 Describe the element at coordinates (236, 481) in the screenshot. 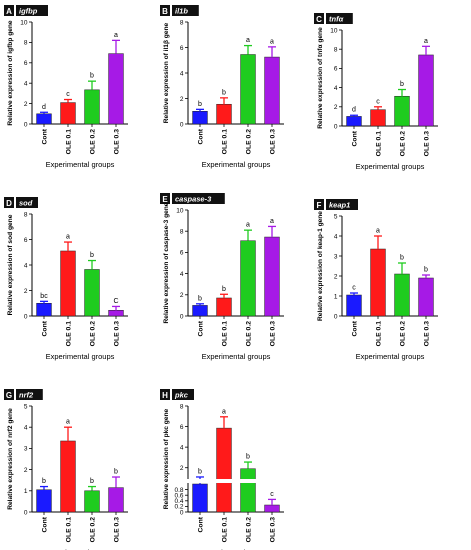

I see `bar-break-gap` at that location.